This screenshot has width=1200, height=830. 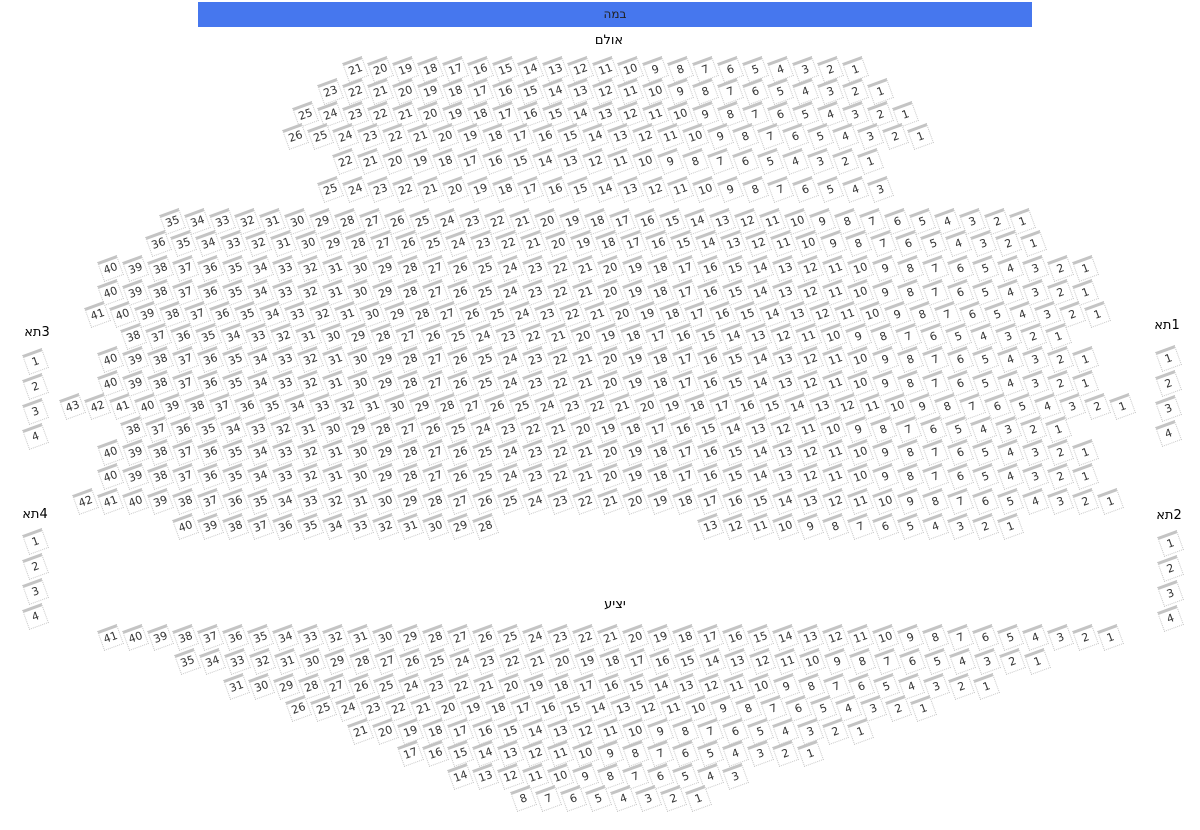 I want to click on balcony-row-2-seat-15: 15, so click(x=687, y=661).